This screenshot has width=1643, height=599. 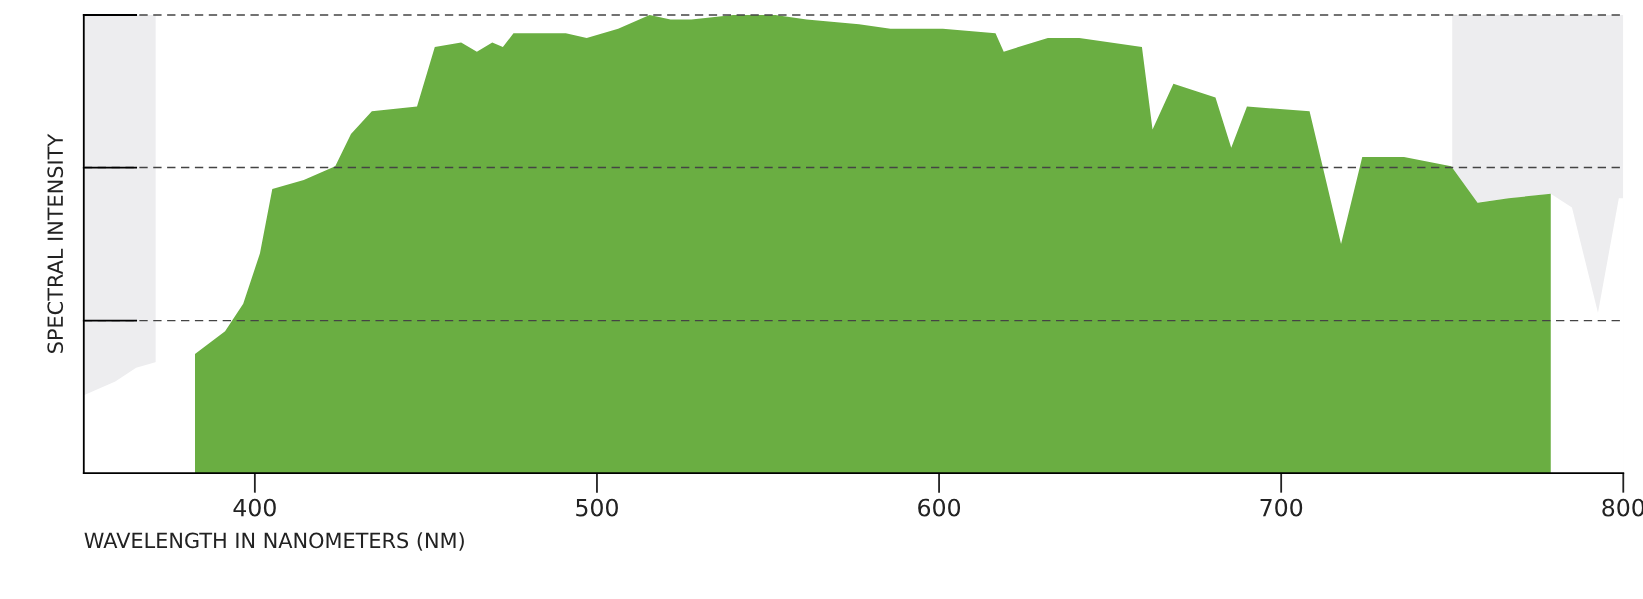 I want to click on x-tick-label: 700, so click(x=1281, y=507).